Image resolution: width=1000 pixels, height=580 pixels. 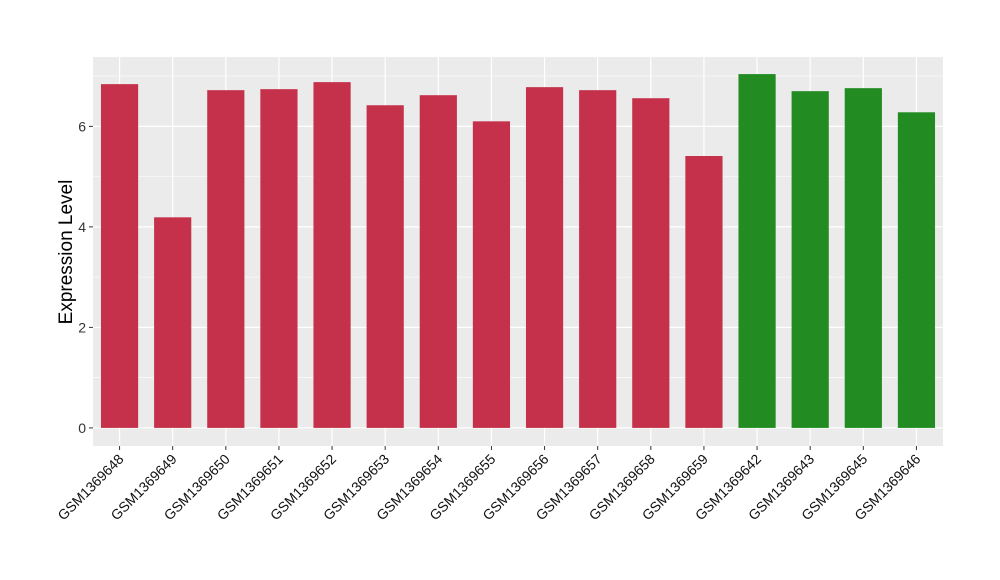 What do you see at coordinates (491, 274) in the screenshot?
I see `bar-GSM1369655` at bounding box center [491, 274].